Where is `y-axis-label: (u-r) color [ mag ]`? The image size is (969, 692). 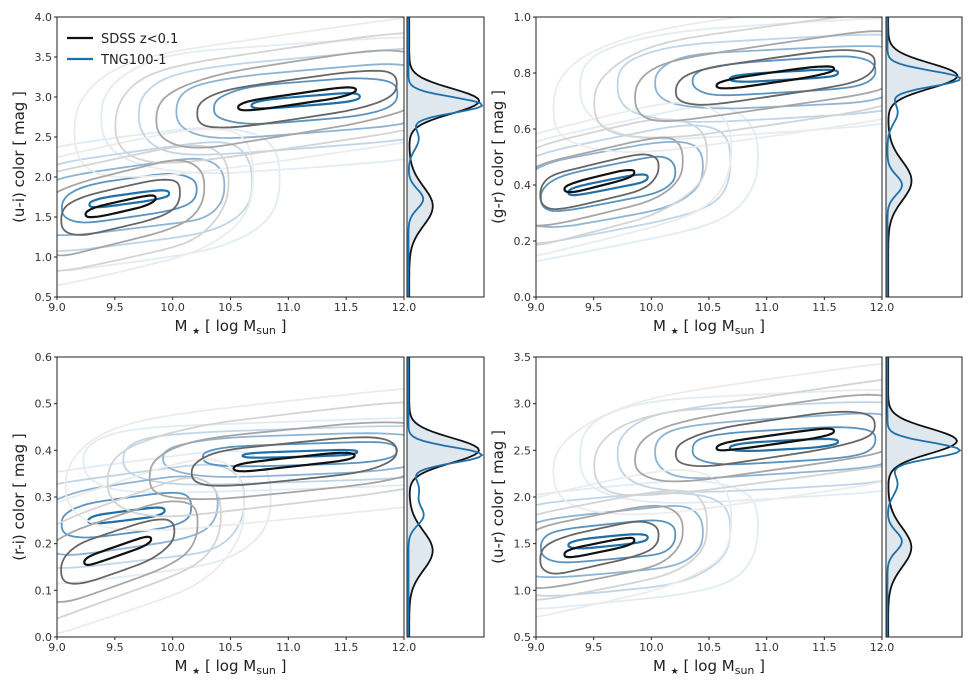
y-axis-label: (u-r) color [ mag ] is located at coordinates (498, 497).